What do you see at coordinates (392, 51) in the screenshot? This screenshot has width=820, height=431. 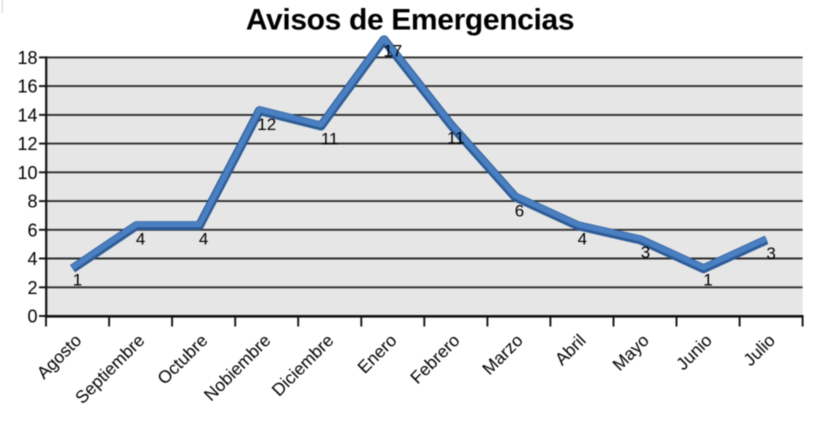 I see `svg-text: 17` at bounding box center [392, 51].